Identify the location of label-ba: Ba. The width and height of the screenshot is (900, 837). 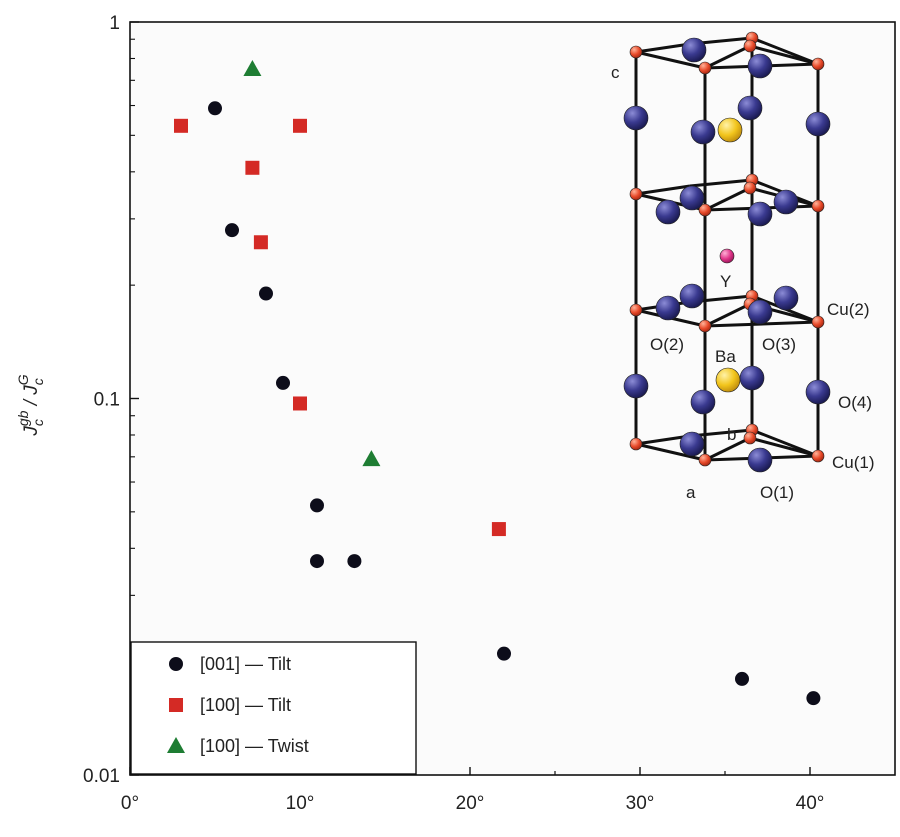
(725, 356).